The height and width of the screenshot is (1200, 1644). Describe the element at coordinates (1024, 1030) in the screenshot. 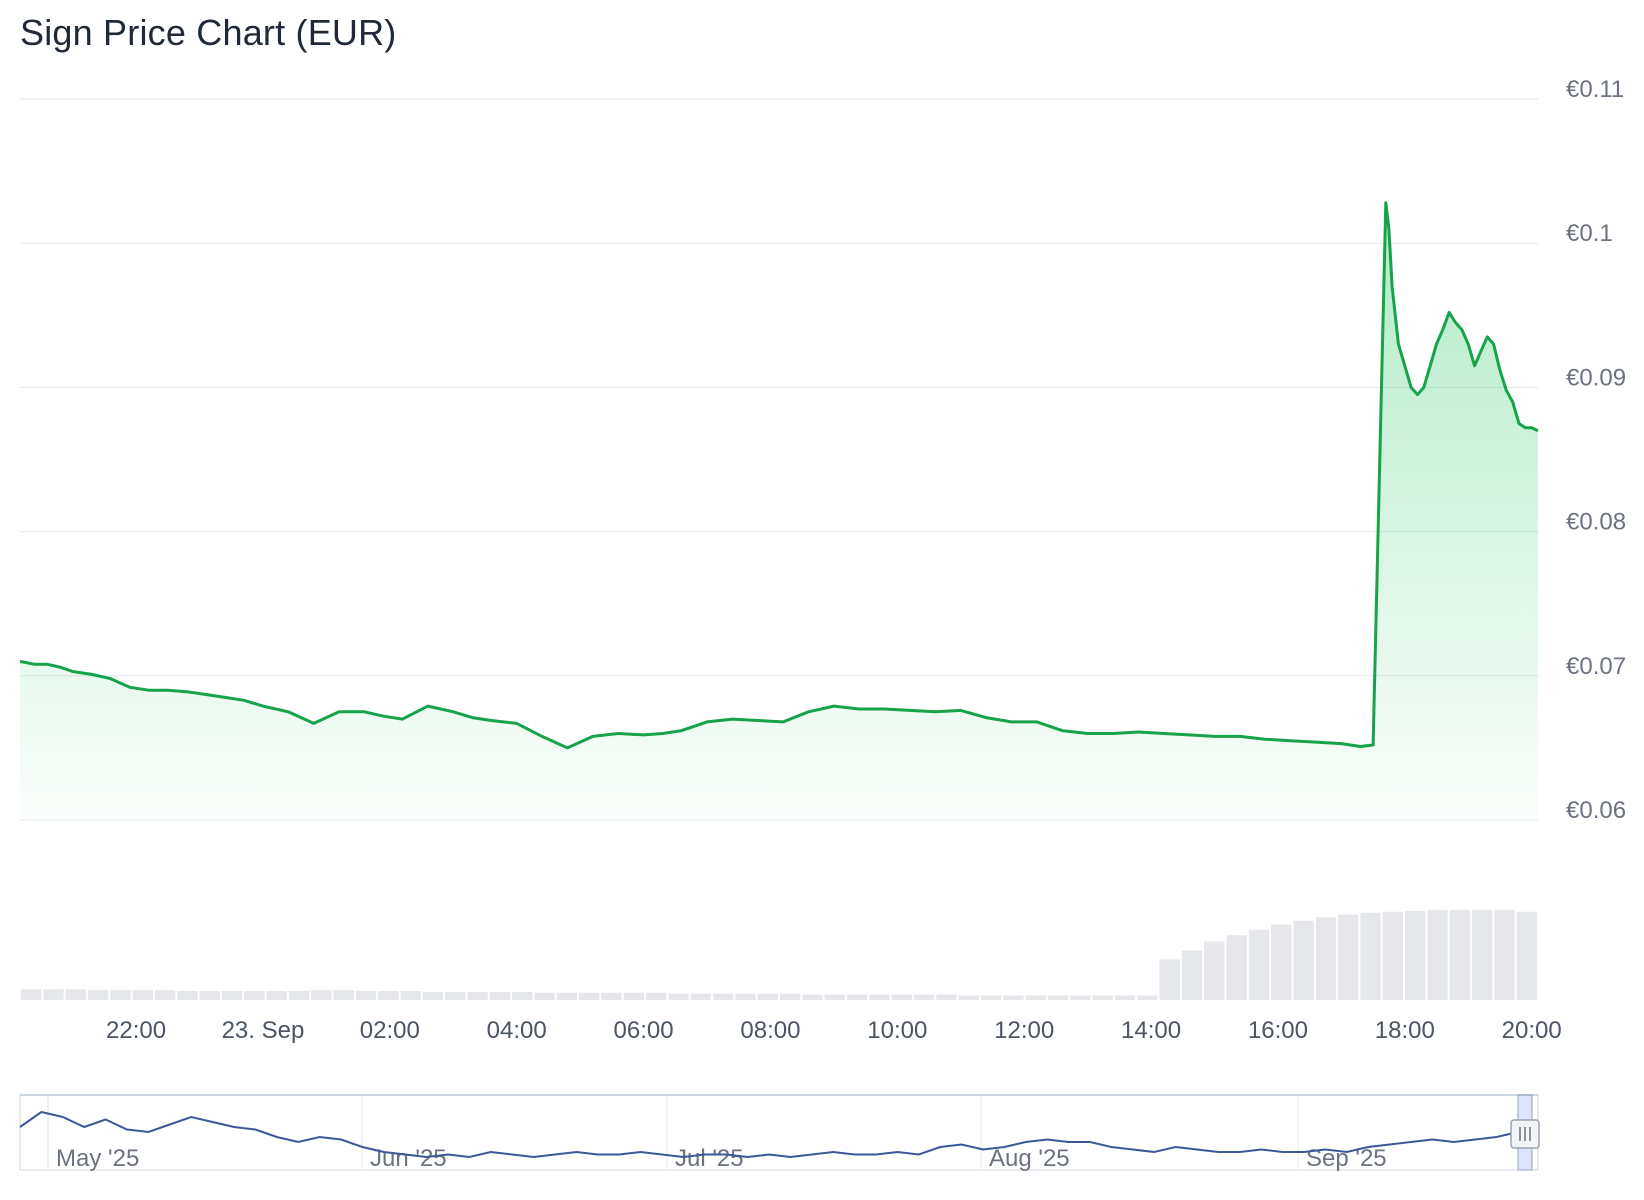

I see `x-tick-label: 12:00` at that location.